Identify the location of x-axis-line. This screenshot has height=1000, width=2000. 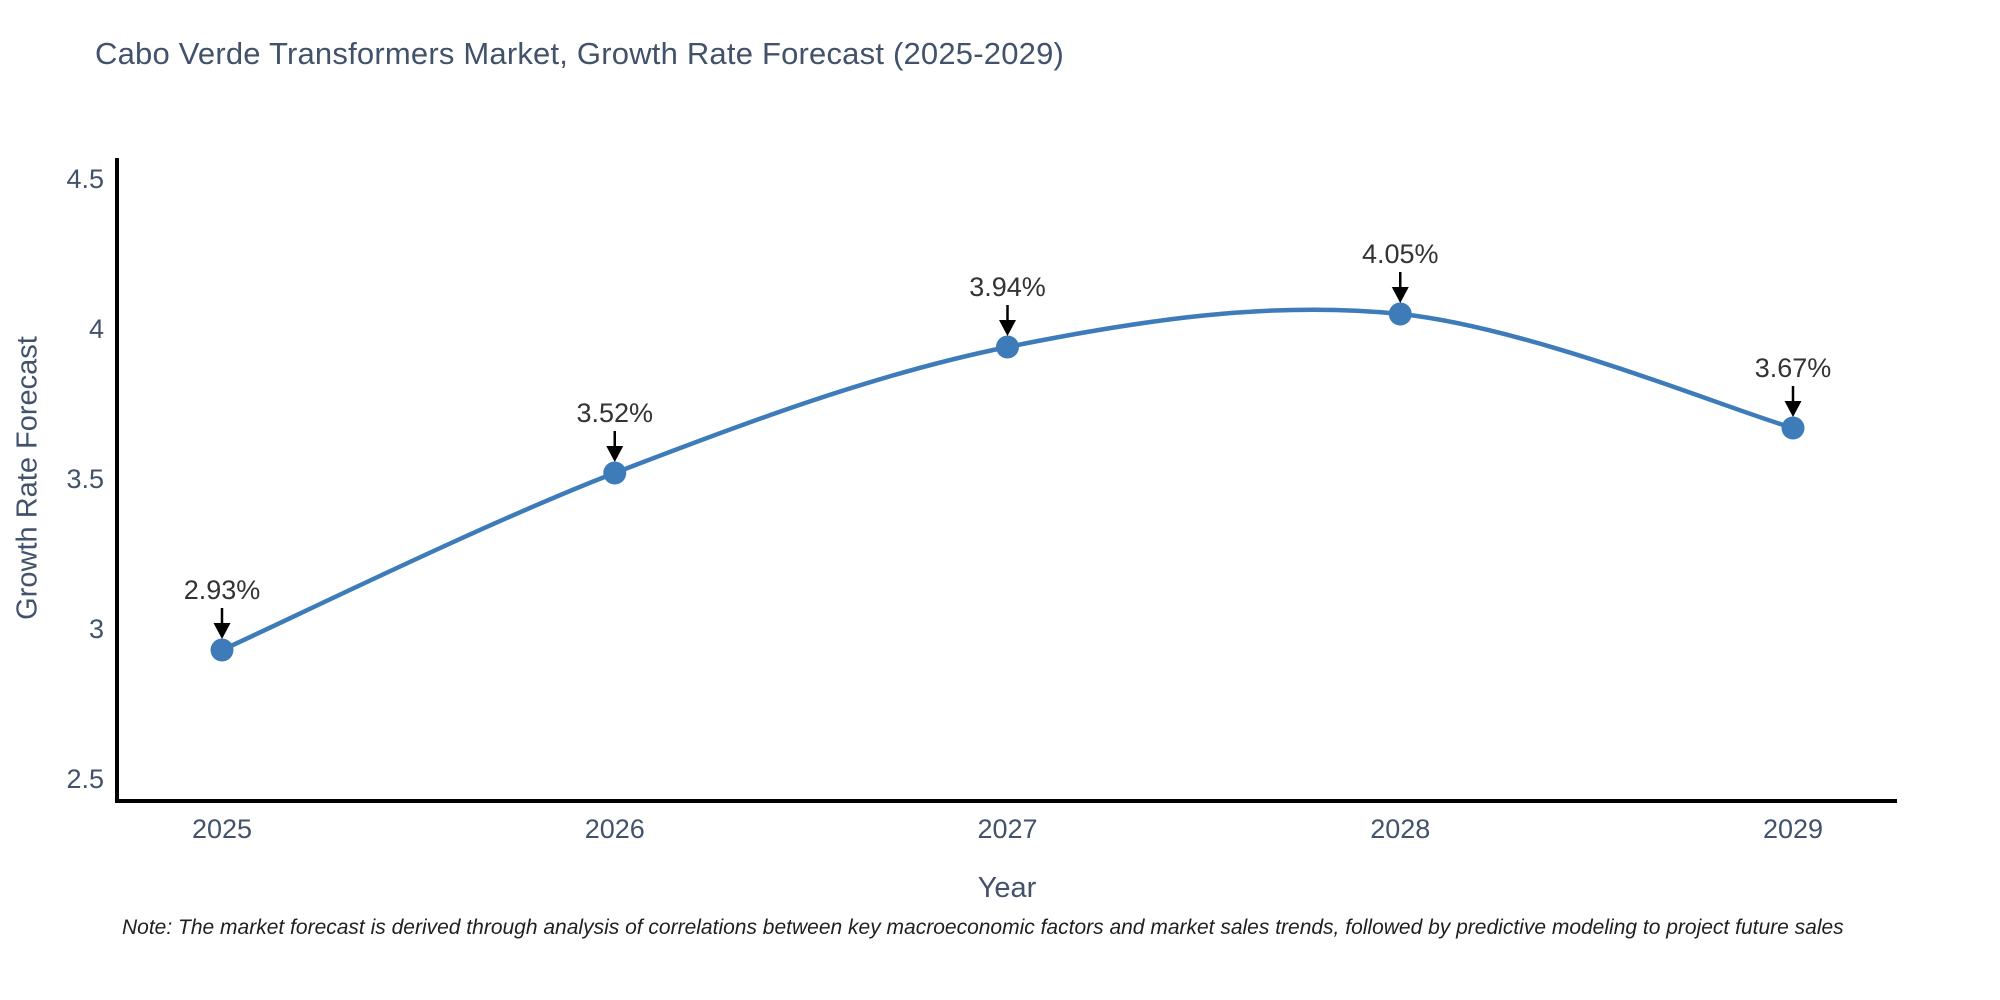
(1006, 801).